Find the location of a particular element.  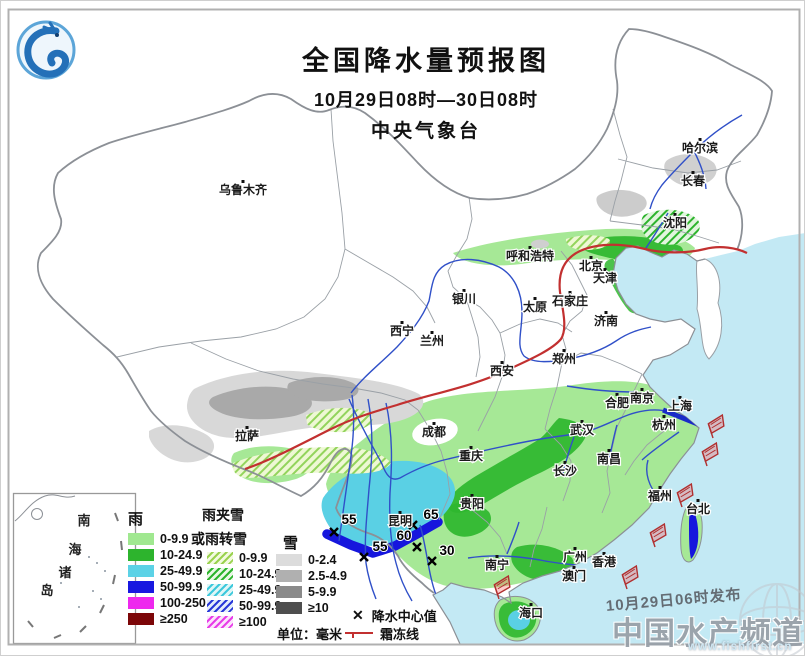

city-label: 长春 is located at coordinates (693, 180).